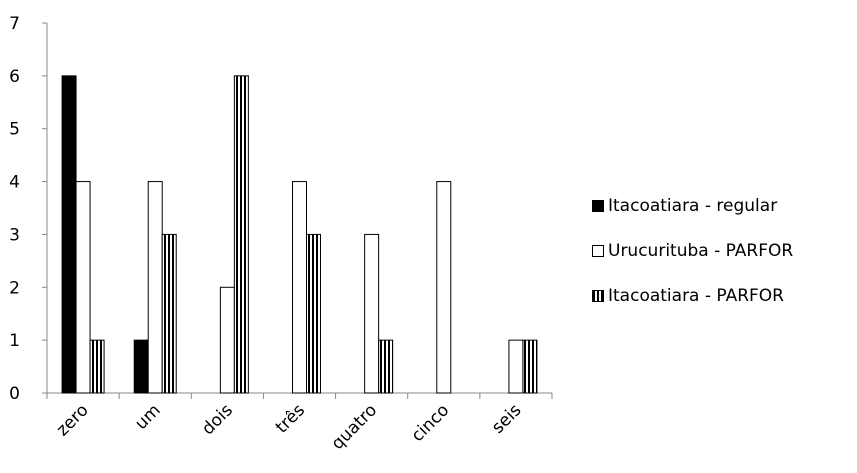 The width and height of the screenshot is (857, 473). I want to click on bar-itacoatiara-parfor-quatro, so click(386, 366).